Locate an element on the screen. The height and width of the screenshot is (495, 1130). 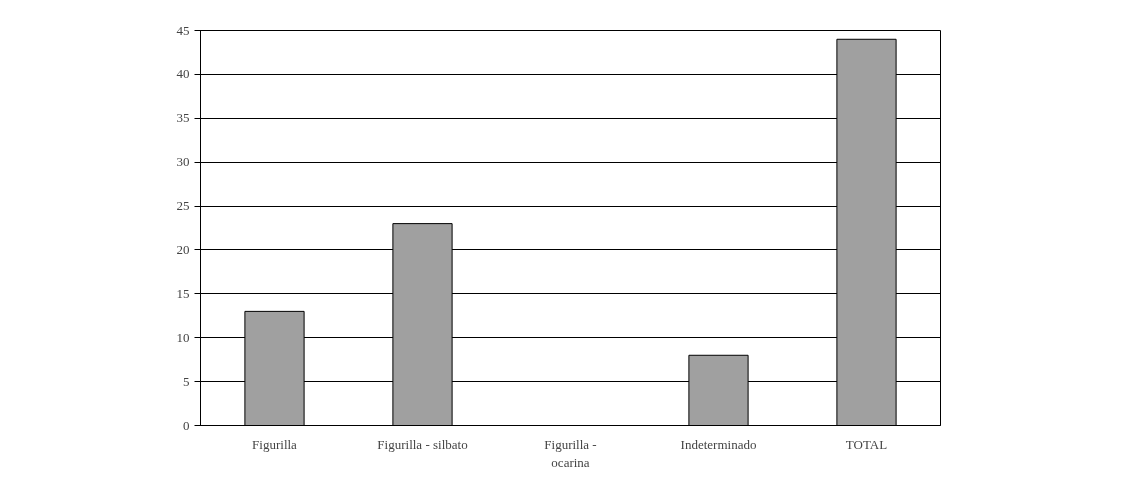
x-tick-label: Figurilla - ocarina is located at coordinates (570, 453).